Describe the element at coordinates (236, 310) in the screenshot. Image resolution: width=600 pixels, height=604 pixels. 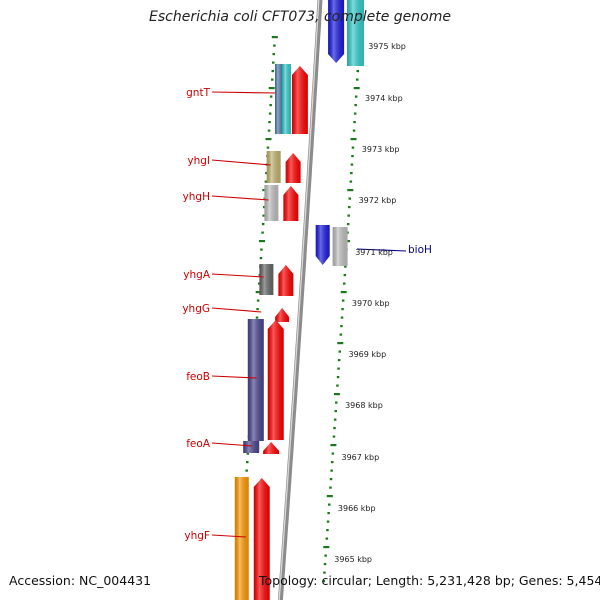
I see `leader-yhgG` at that location.